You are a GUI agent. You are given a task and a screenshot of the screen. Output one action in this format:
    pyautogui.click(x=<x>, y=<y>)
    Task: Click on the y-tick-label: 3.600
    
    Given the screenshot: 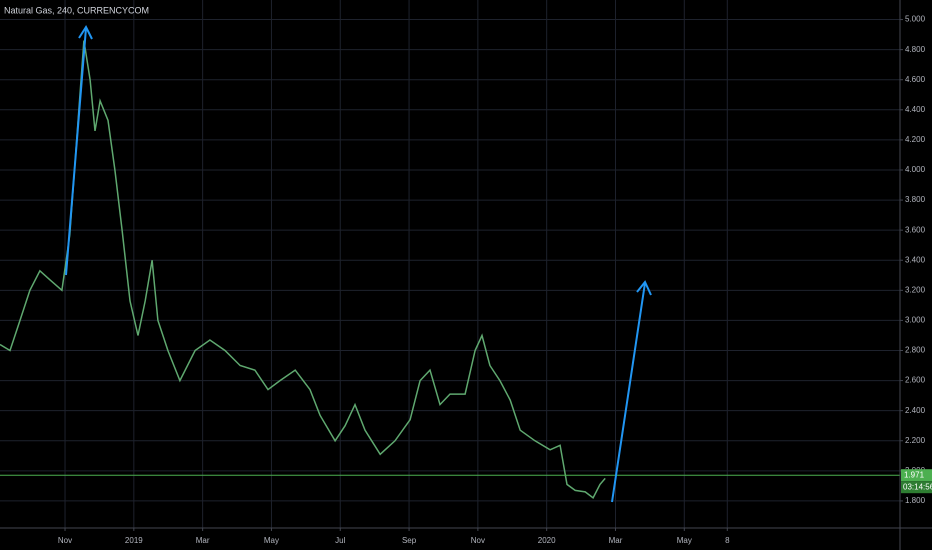 What is the action you would take?
    pyautogui.click(x=915, y=229)
    